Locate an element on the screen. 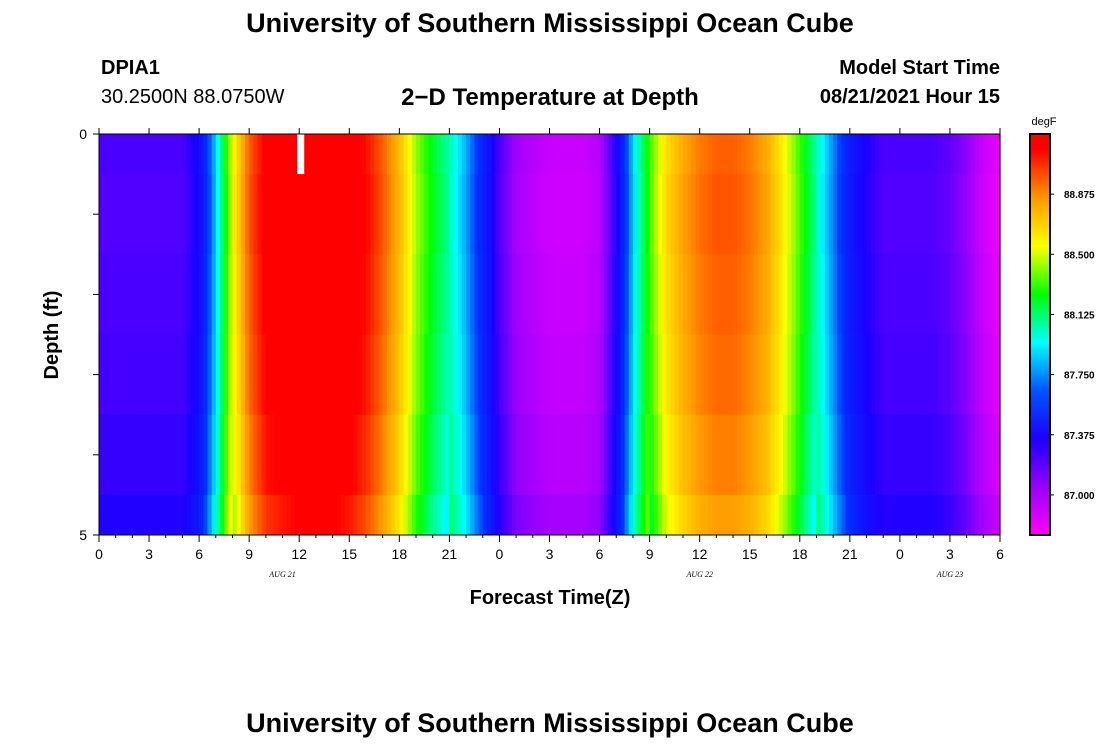  station-id: DPIA1 is located at coordinates (130, 68).